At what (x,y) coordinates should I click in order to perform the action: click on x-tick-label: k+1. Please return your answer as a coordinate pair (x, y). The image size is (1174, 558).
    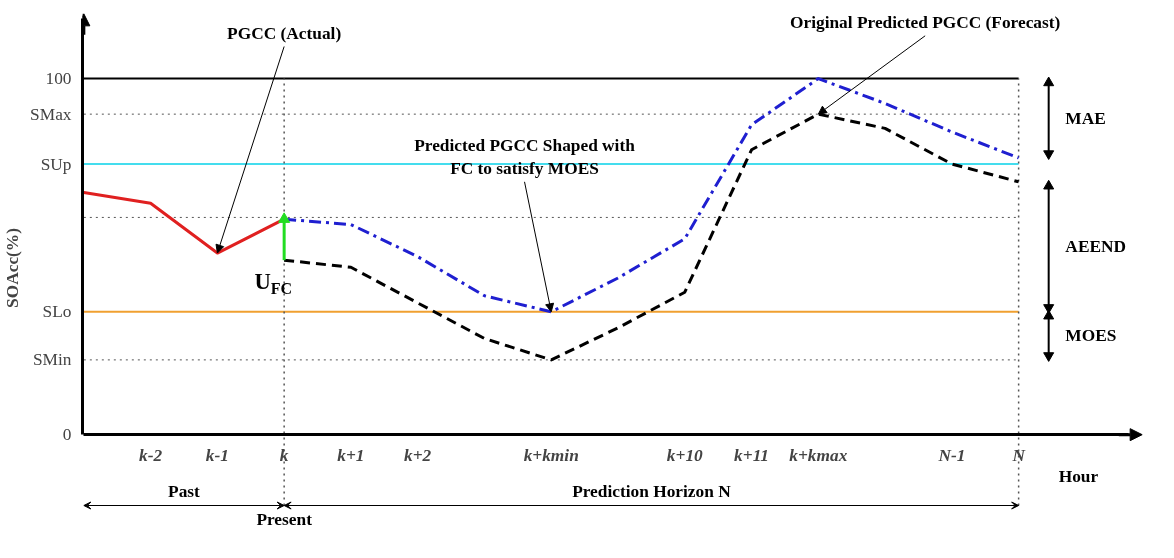
    Looking at the image, I should click on (351, 455).